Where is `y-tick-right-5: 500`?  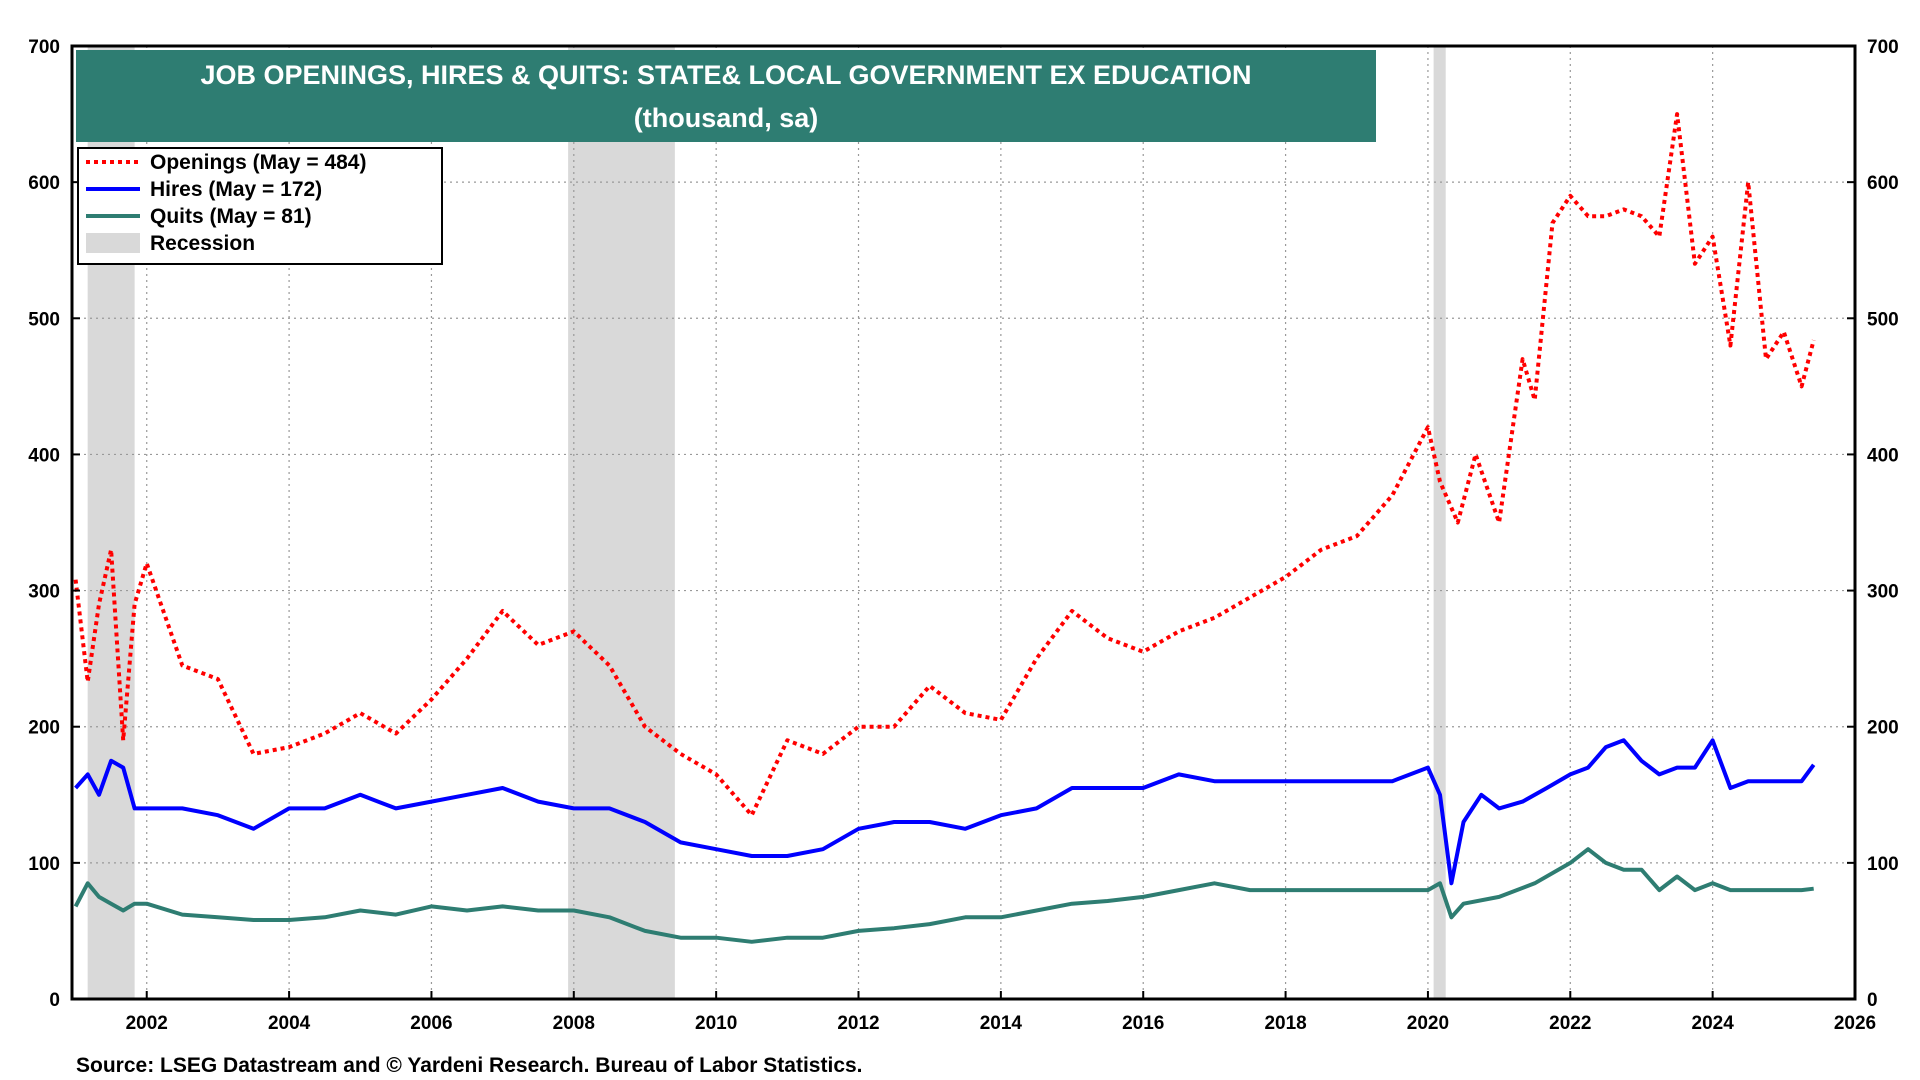 y-tick-right-5: 500 is located at coordinates (1883, 319).